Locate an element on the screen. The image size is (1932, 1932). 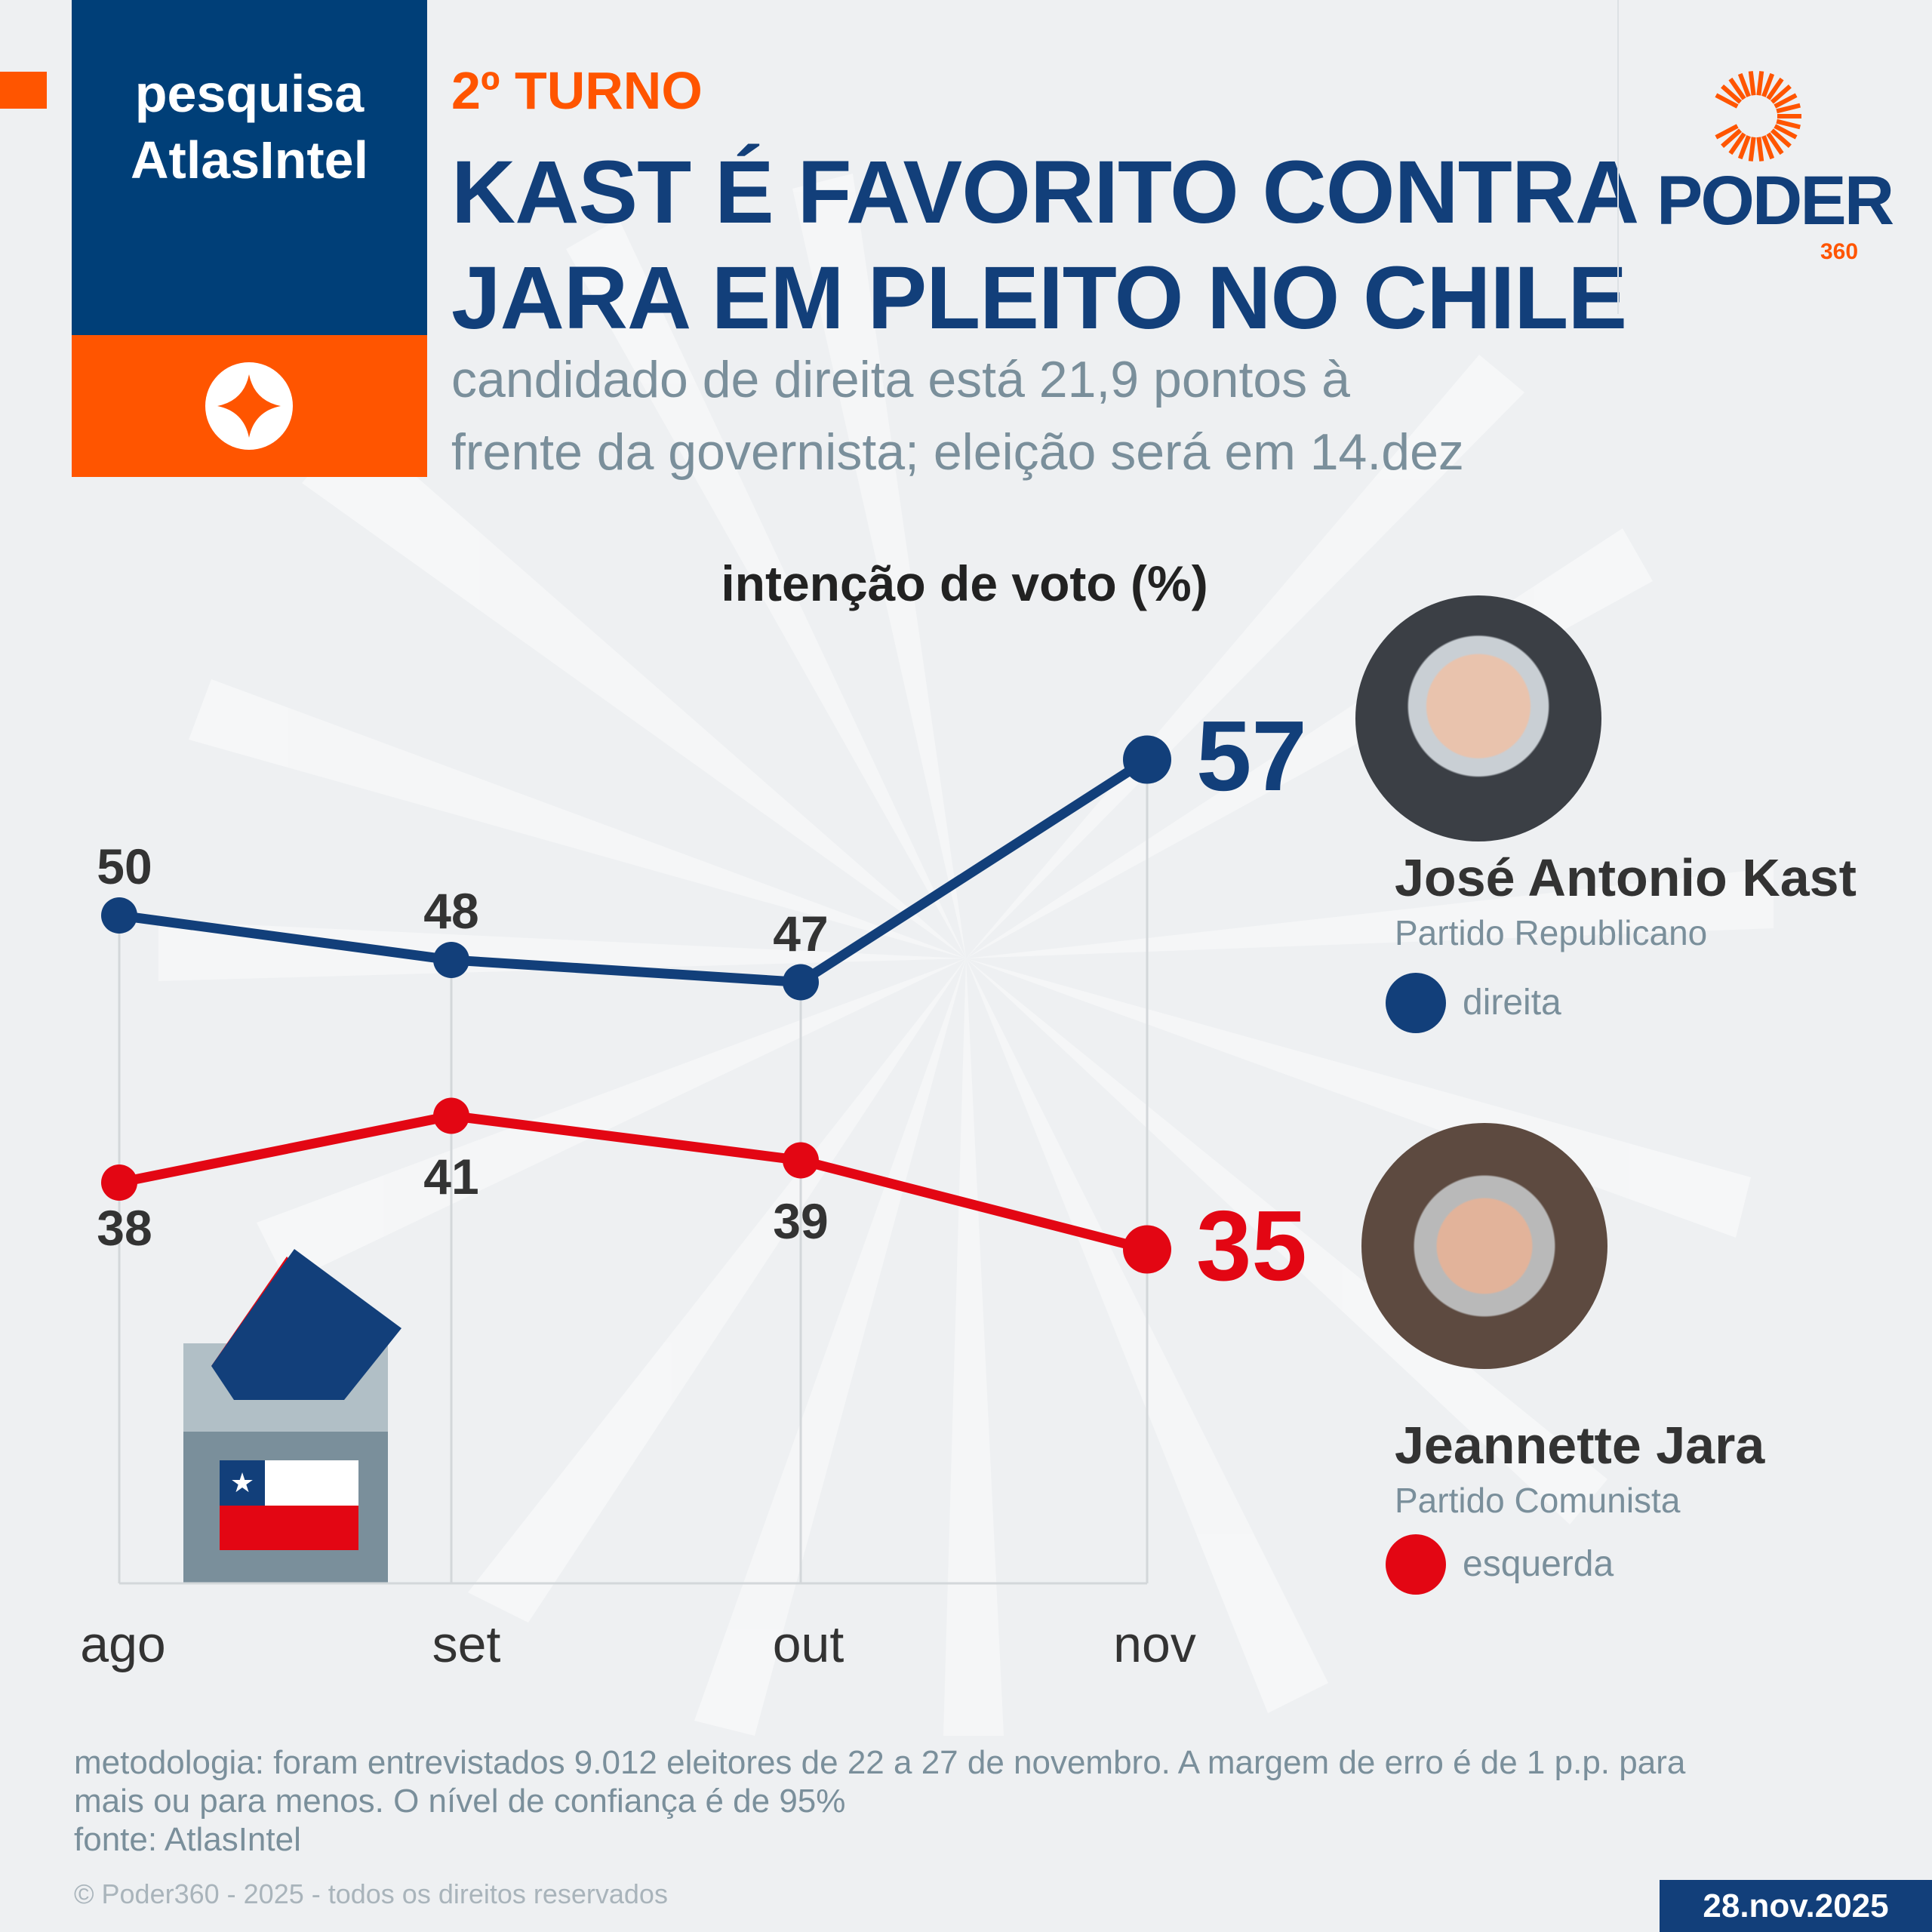
source: fonte: AtlasIntel is located at coordinates (187, 1839).